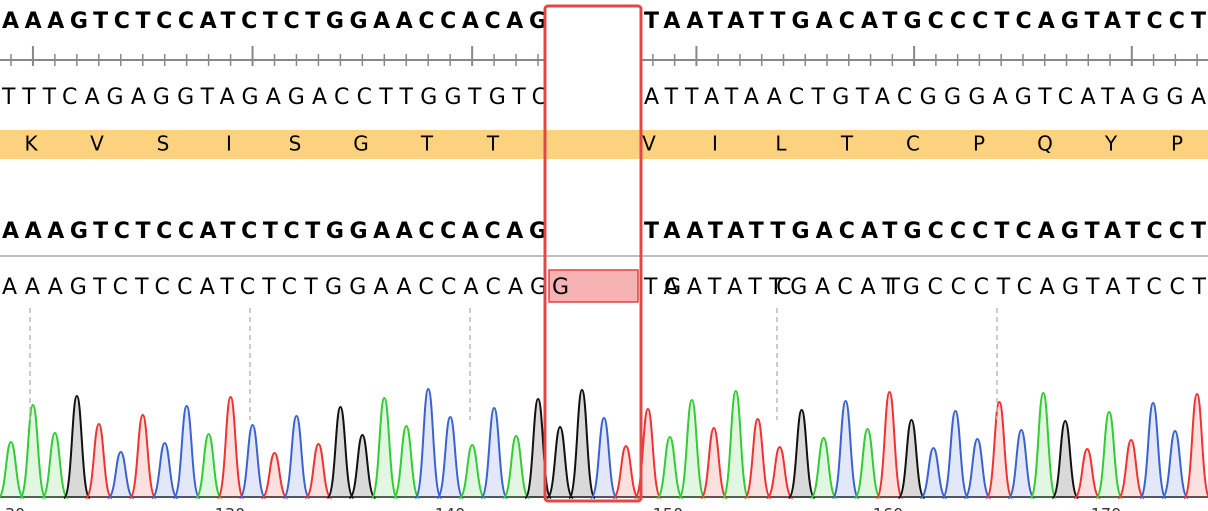 Image resolution: width=1208 pixels, height=511 pixels. What do you see at coordinates (925, 287) in the screenshot?
I see `read-after: TAATATTGACATGCCCTCAGTATCCT` at bounding box center [925, 287].